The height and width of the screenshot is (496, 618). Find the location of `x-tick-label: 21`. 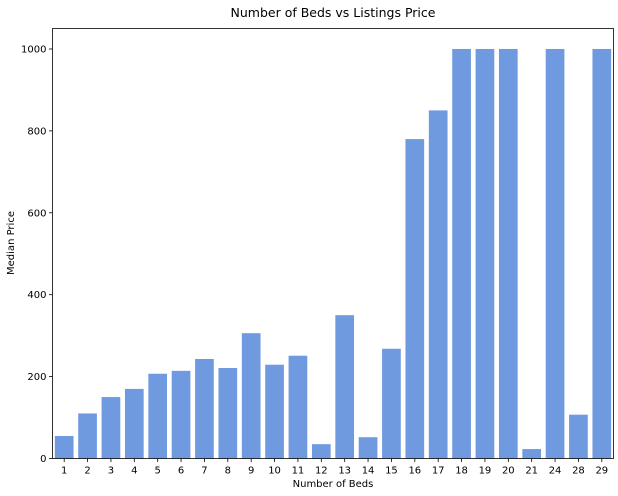

x-tick-label: 21 is located at coordinates (531, 471).